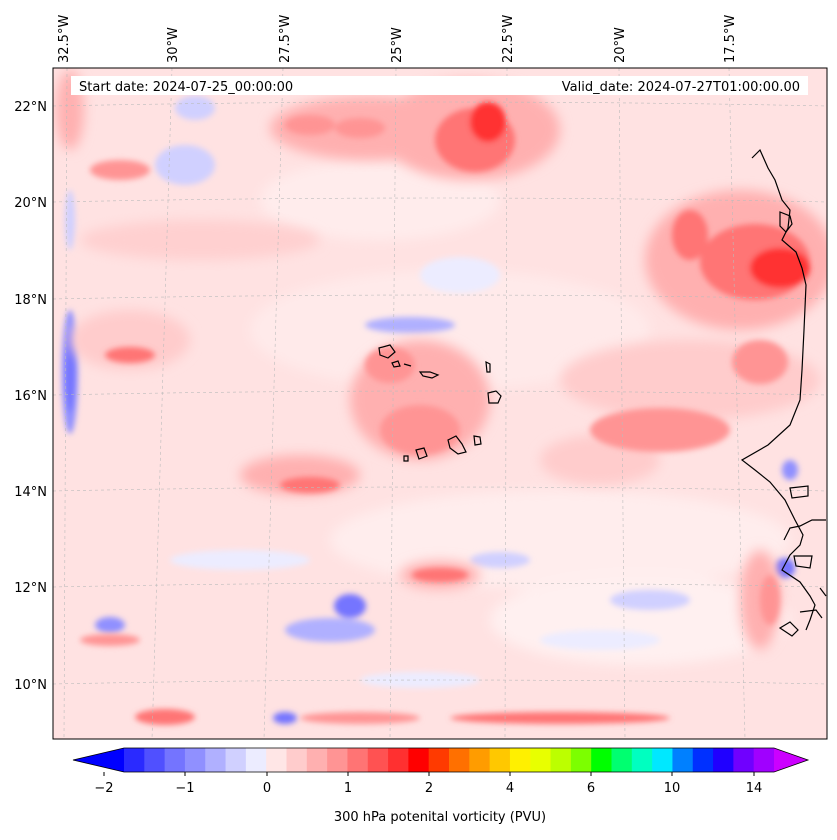  I want to click on lon-label-25w: 25°W, so click(397, 45).